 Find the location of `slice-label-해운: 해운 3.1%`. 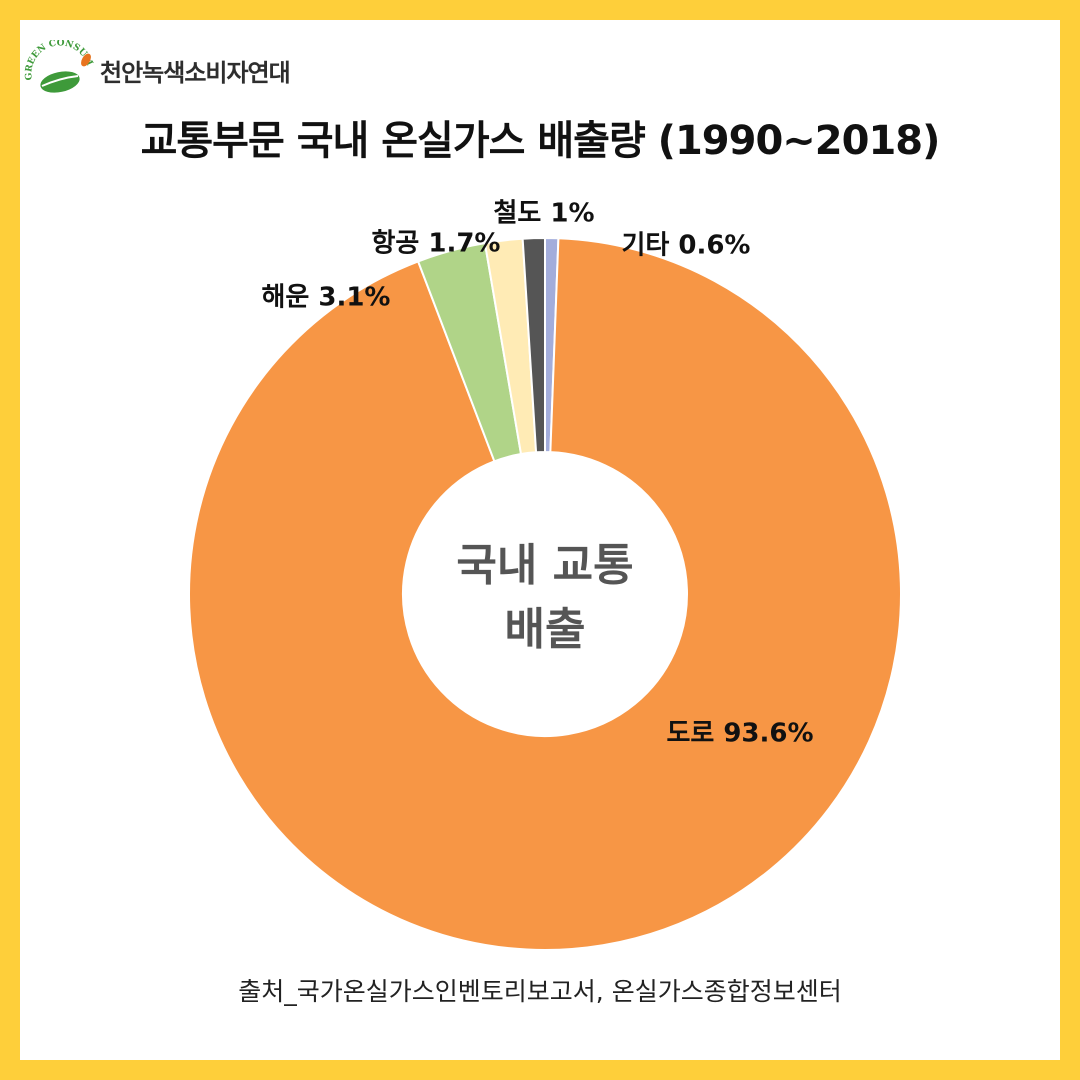

slice-label-해운: 해운 3.1% is located at coordinates (325, 298).